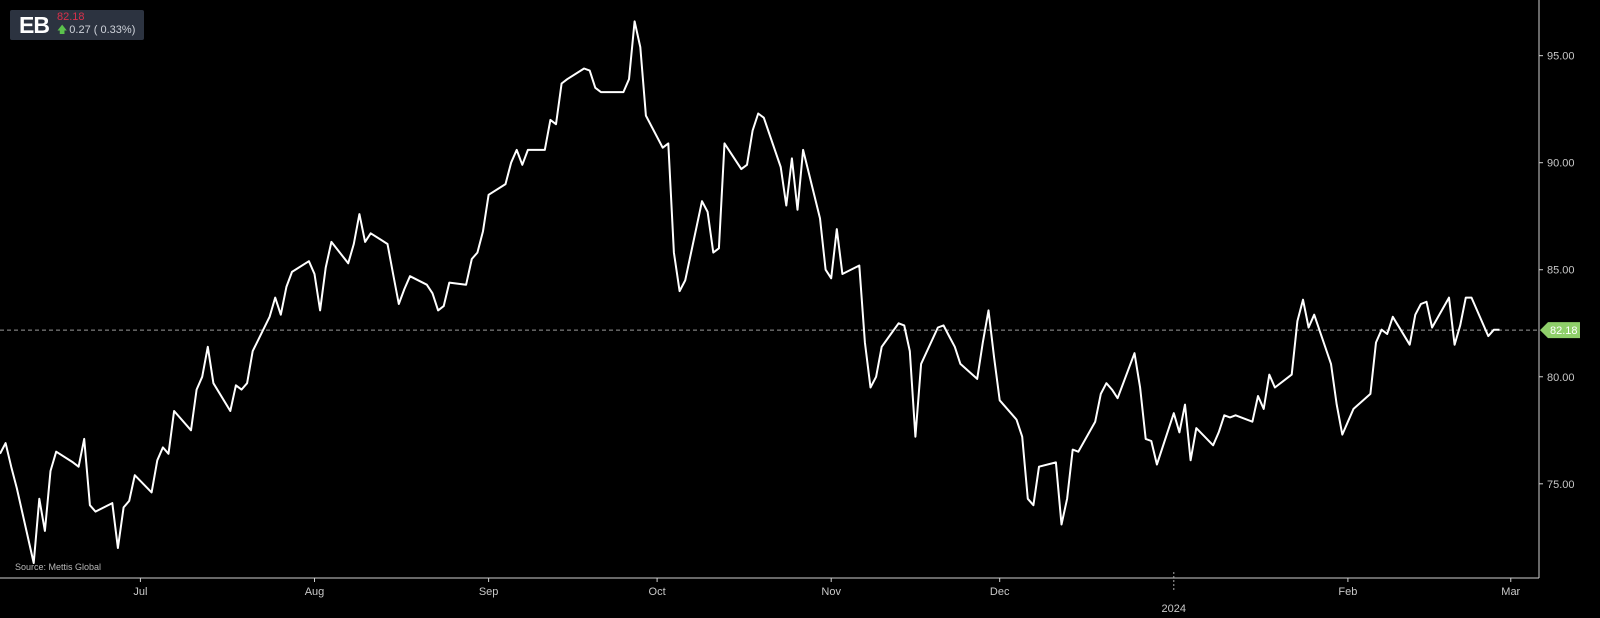 The width and height of the screenshot is (1600, 618). I want to click on y-tick-label: 90.00, so click(1561, 164).